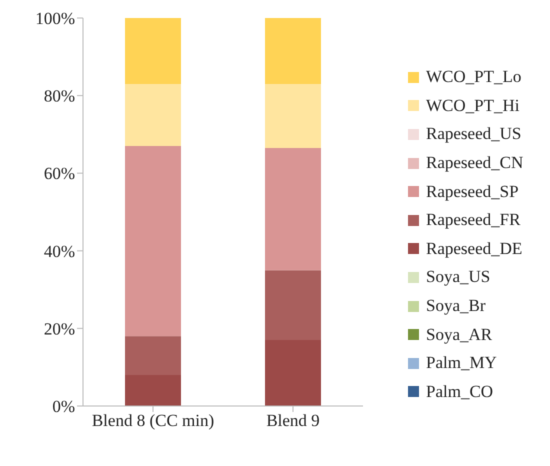 This screenshot has width=550, height=466. What do you see at coordinates (474, 77) in the screenshot?
I see `legend-label: WCO_PT_Lo` at bounding box center [474, 77].